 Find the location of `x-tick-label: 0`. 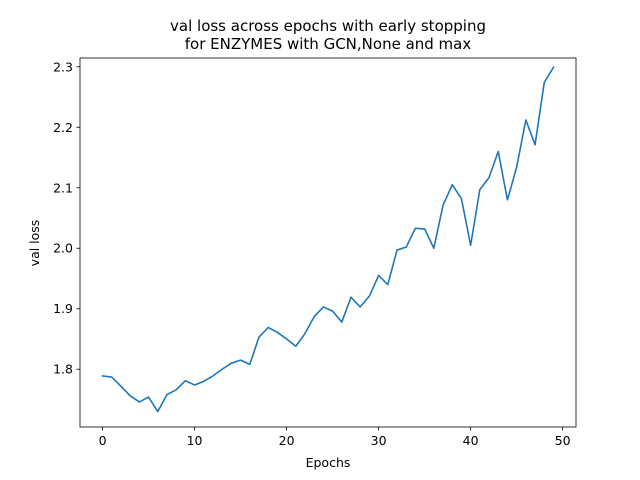

x-tick-label: 0 is located at coordinates (103, 440).